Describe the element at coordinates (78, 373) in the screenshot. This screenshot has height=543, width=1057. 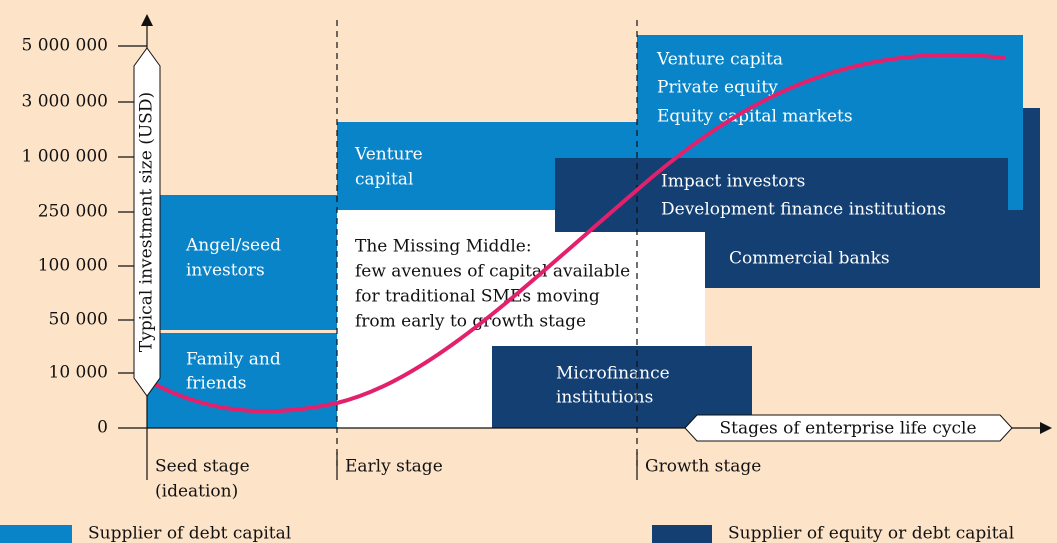
I see `y-tick-label: 10 000` at that location.